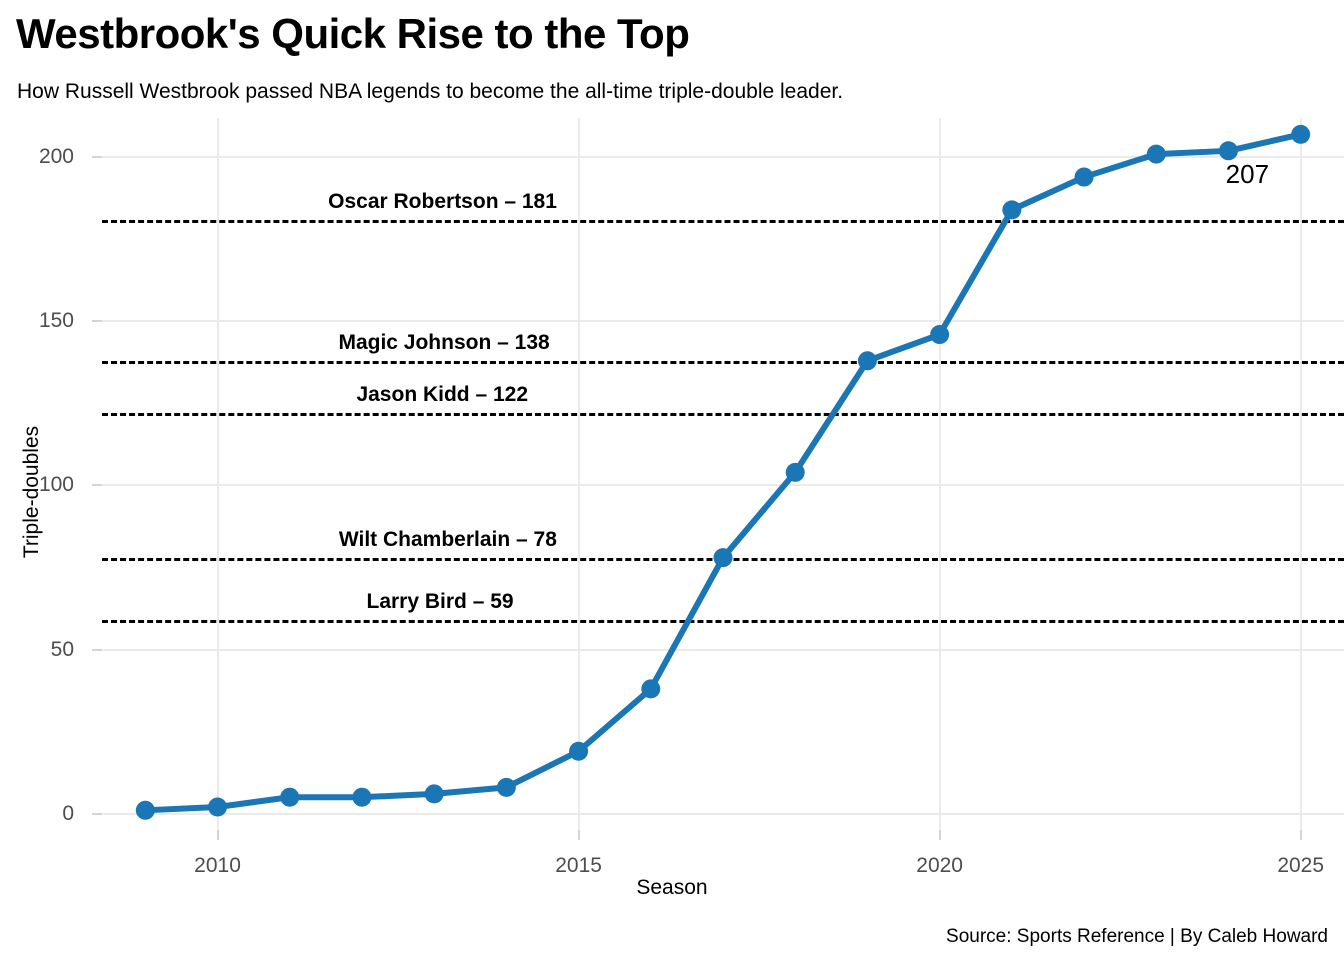 The image size is (1344, 960). I want to click on reference-line-label: Larry Bird – 59, so click(440, 601).